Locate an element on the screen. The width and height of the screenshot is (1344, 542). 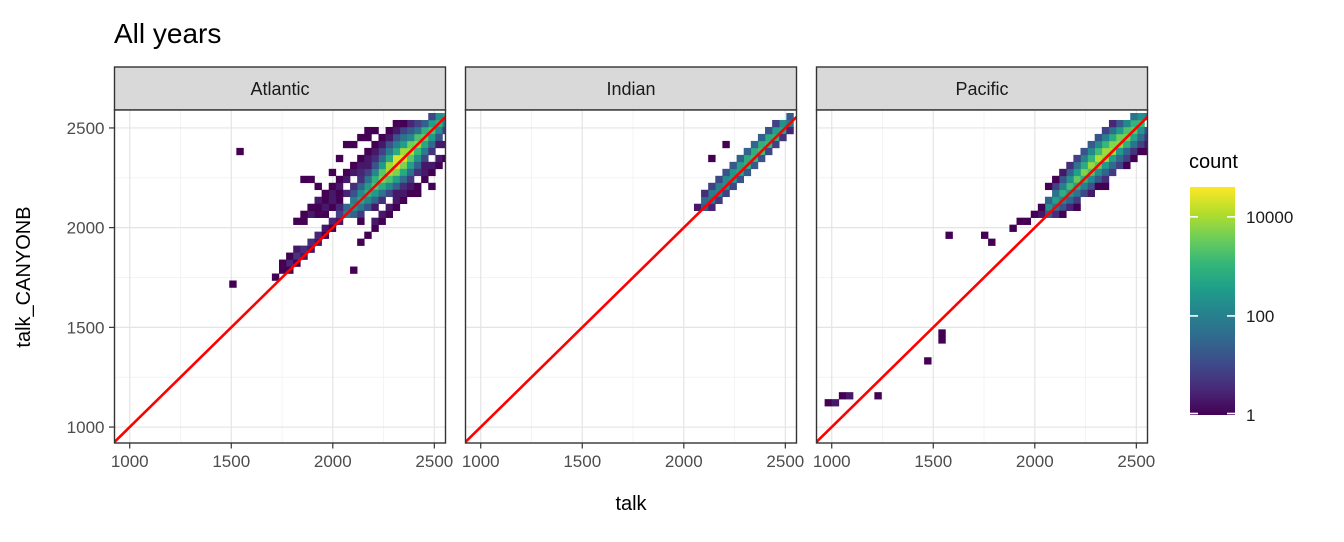
legend-colorbar is located at coordinates (1212, 301).